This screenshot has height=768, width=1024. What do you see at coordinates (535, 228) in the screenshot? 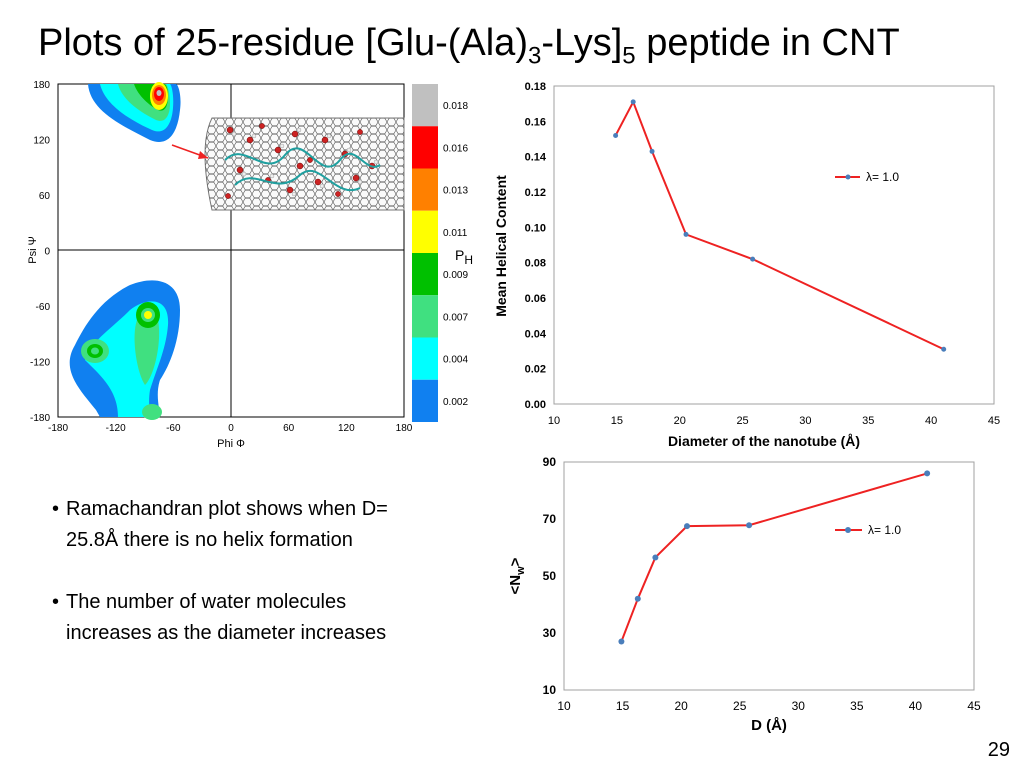
I see `chart1-y-tick: 0.10` at bounding box center [535, 228].